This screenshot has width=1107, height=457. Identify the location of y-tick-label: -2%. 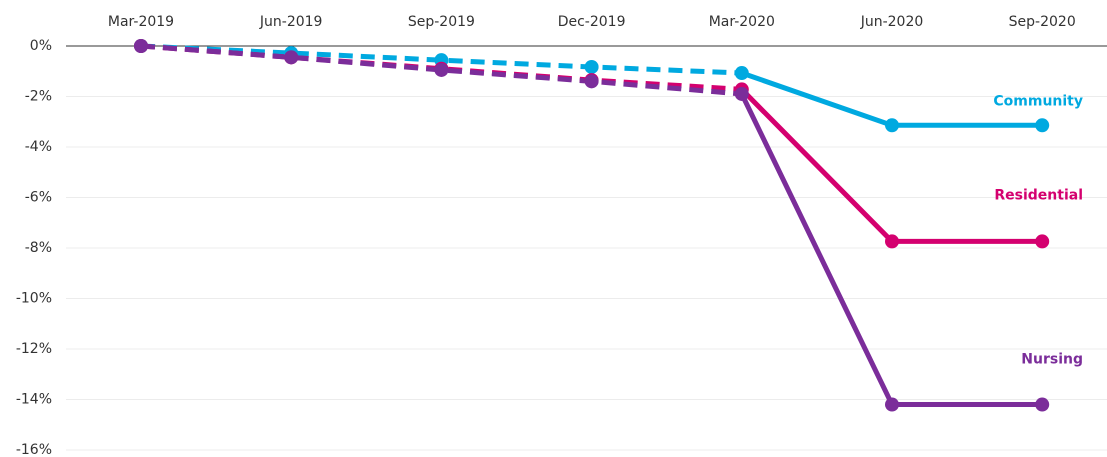
(38, 97).